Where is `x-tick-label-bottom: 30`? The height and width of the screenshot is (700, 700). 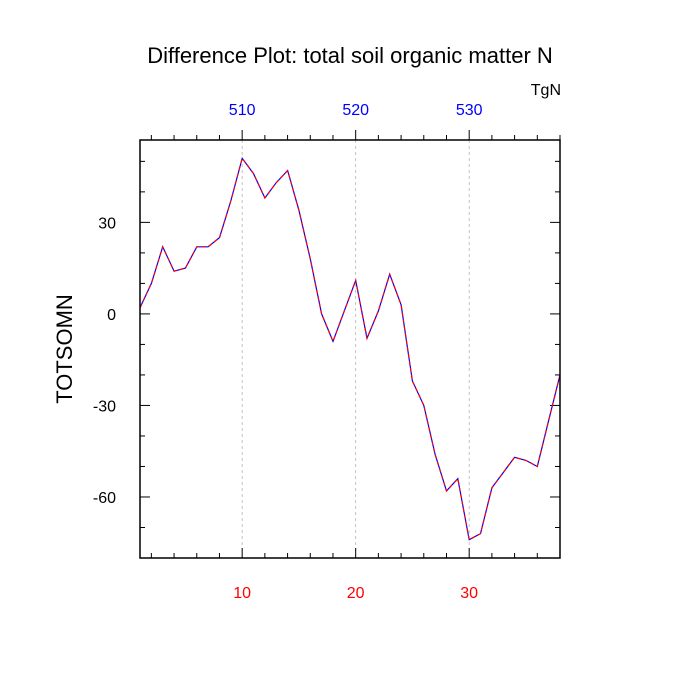
x-tick-label-bottom: 30 is located at coordinates (469, 593).